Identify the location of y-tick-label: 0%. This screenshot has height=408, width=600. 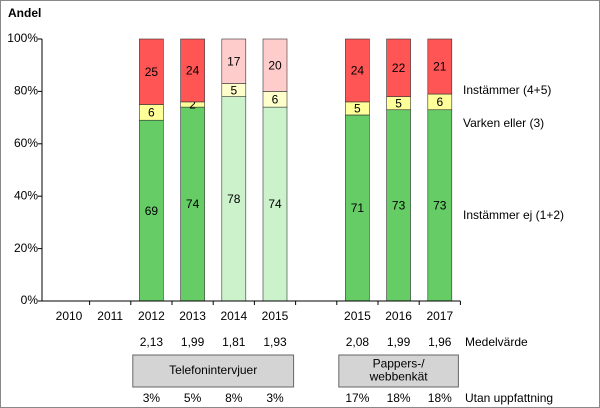
(30, 300).